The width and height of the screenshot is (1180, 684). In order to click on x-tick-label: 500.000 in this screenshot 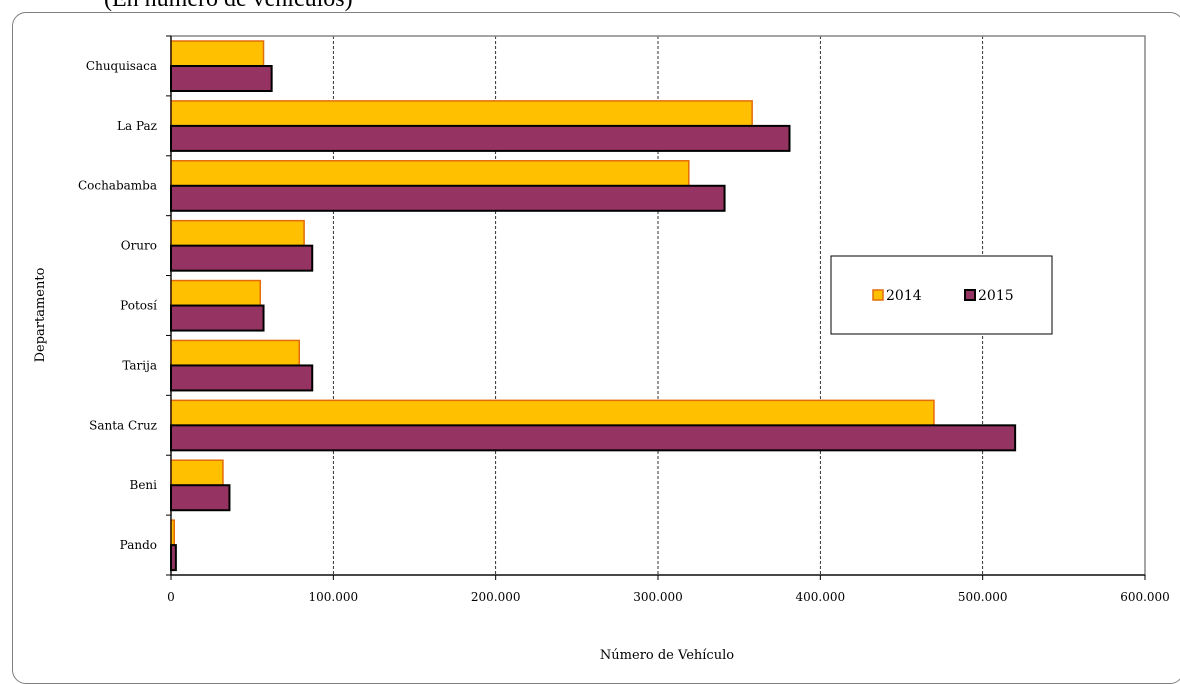, I will do `click(983, 597)`.